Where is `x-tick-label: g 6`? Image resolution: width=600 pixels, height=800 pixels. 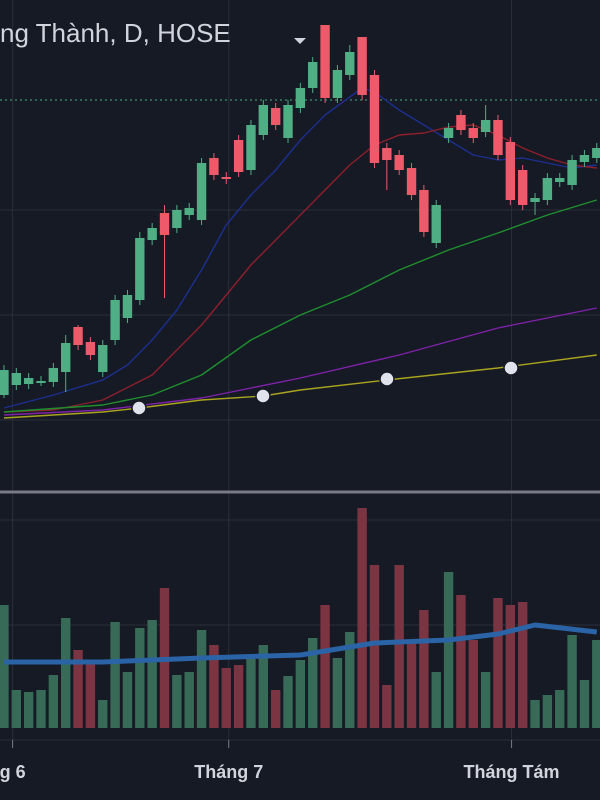
x-tick-label: g 6 is located at coordinates (13, 772).